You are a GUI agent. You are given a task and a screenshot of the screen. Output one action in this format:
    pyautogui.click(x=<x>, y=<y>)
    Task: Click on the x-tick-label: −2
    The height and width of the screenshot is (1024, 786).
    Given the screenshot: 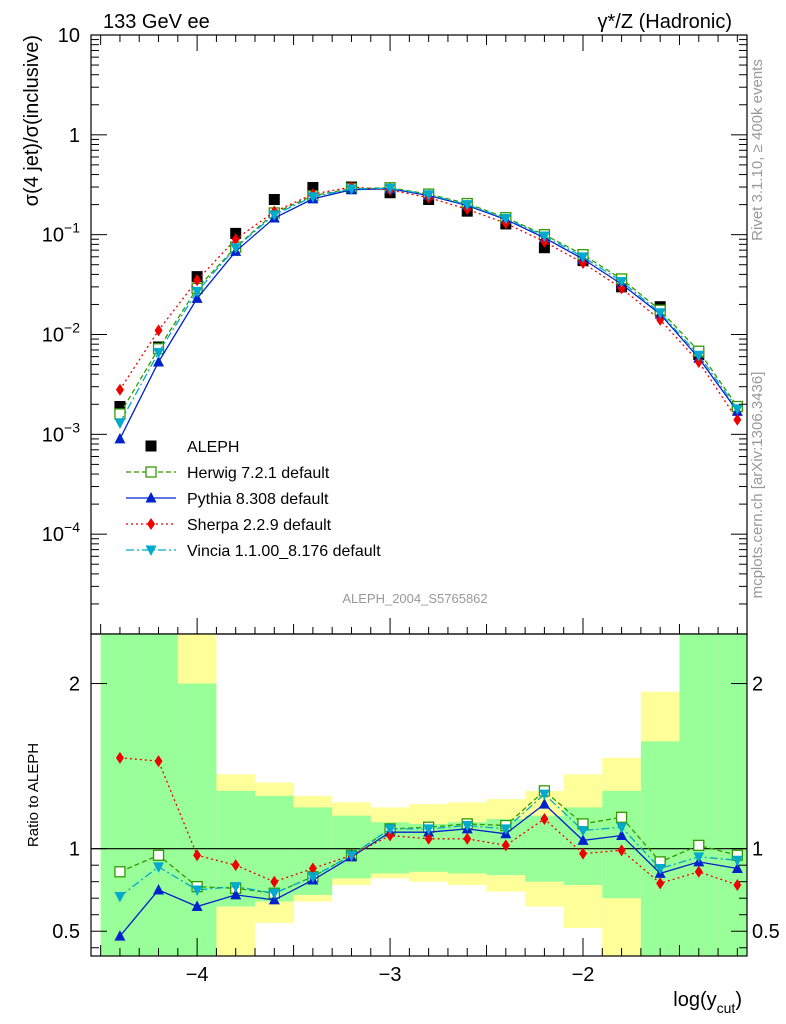 What is the action you would take?
    pyautogui.click(x=583, y=975)
    